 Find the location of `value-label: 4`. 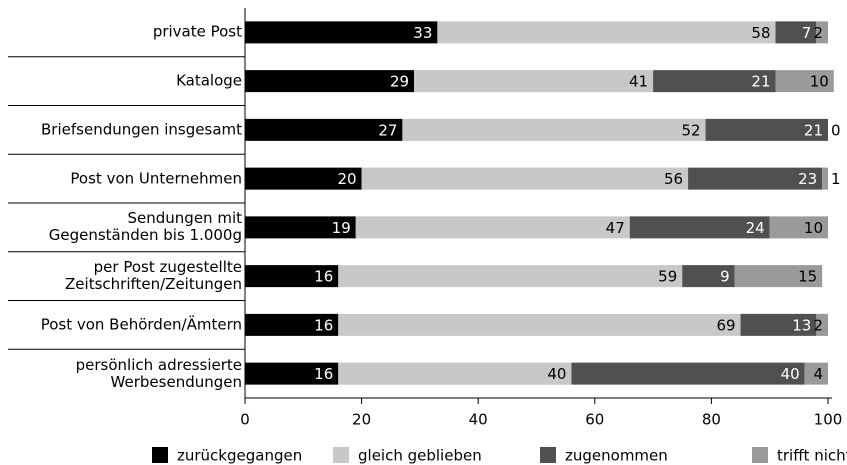

value-label: 4 is located at coordinates (818, 374).